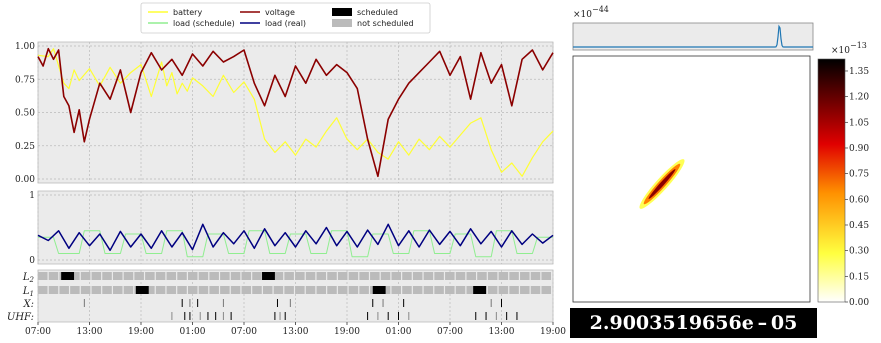  Describe the element at coordinates (849, 48) in the screenshot. I see `colorbar-offset-label: ×10⁻¹³` at that location.